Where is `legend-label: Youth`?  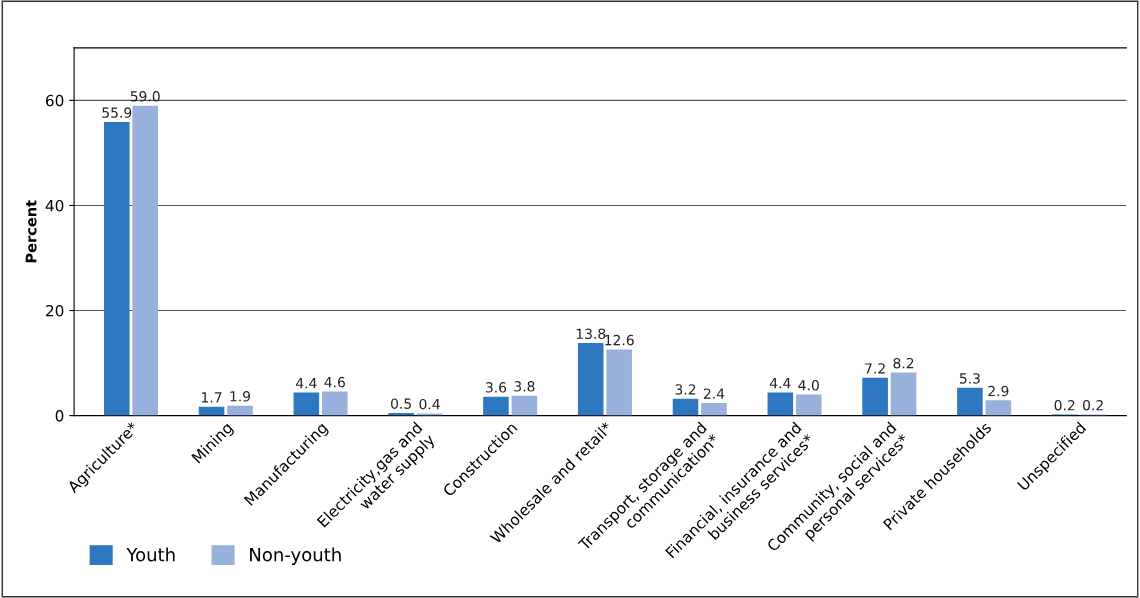
legend-label: Youth is located at coordinates (150, 554).